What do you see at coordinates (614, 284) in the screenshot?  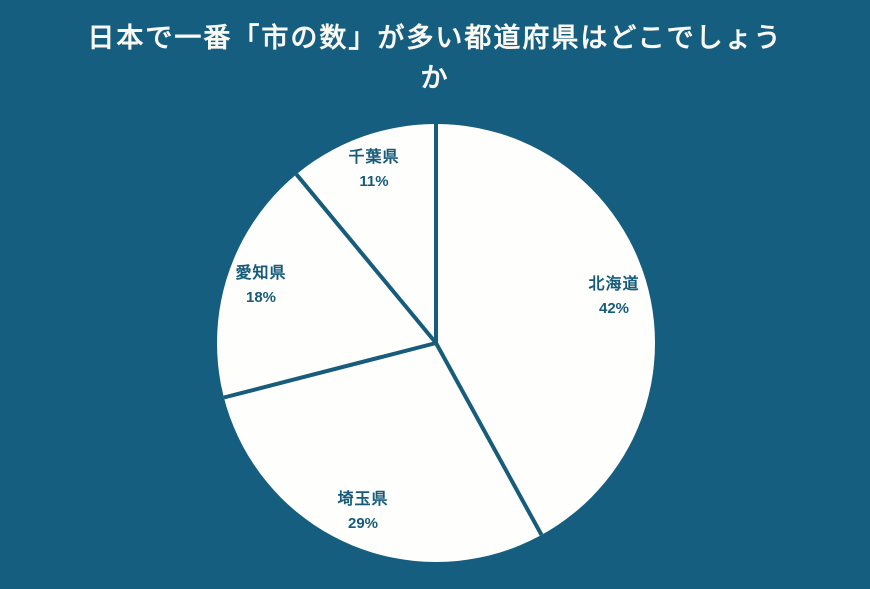 I see `slice-name: 北海道` at bounding box center [614, 284].